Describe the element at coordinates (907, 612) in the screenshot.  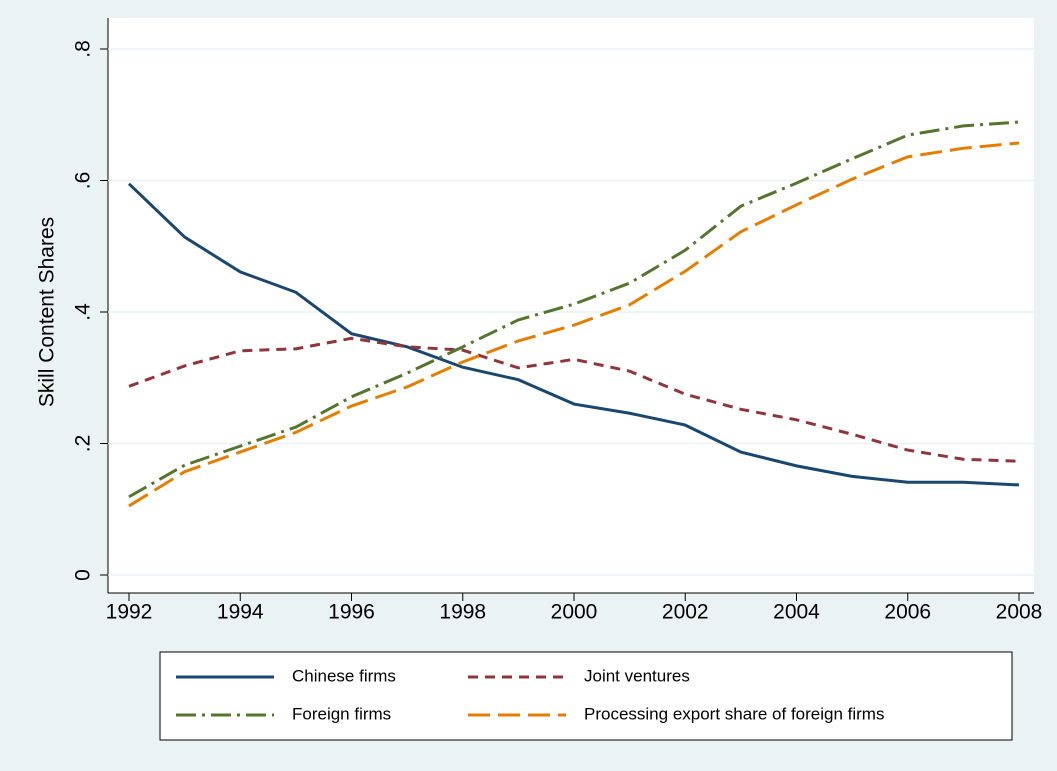
I see `x-tick-label: 2006` at that location.